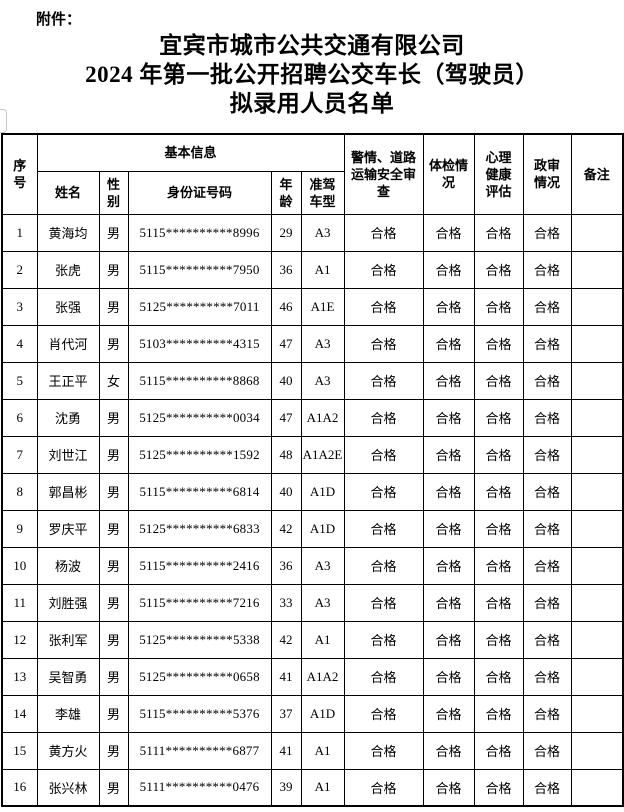 This screenshot has height=812, width=624. I want to click on cell-name: 刘胜强, so click(68, 602).